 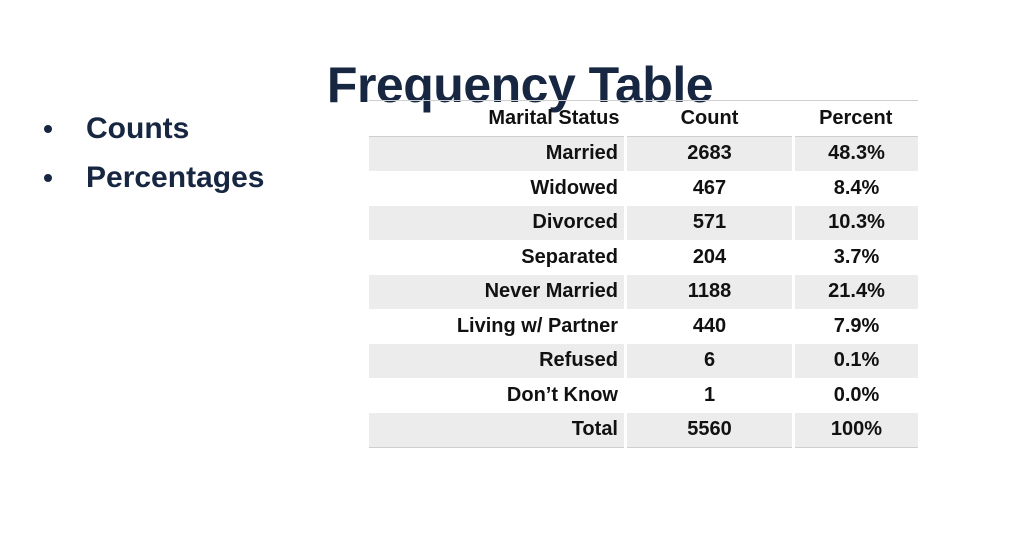 I want to click on table-row: Refused 6 0.1%, so click(x=643, y=360).